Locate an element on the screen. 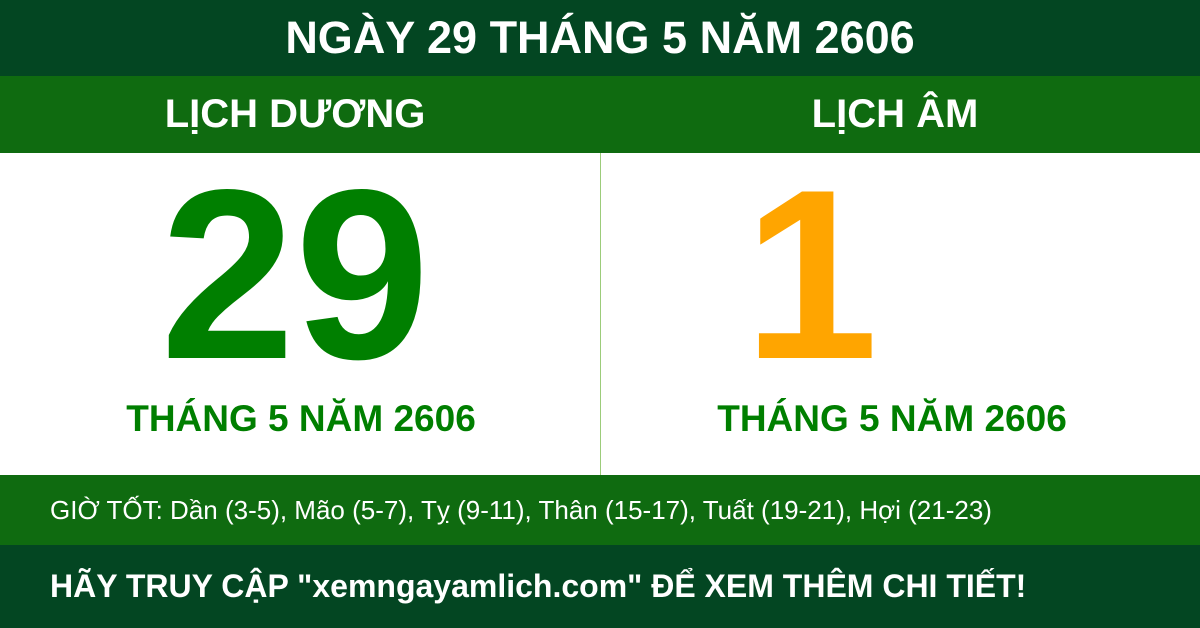 This screenshot has width=1200, height=628. page-title: NGÀY 29 THÁNG 5 NĂM 2606 is located at coordinates (600, 38).